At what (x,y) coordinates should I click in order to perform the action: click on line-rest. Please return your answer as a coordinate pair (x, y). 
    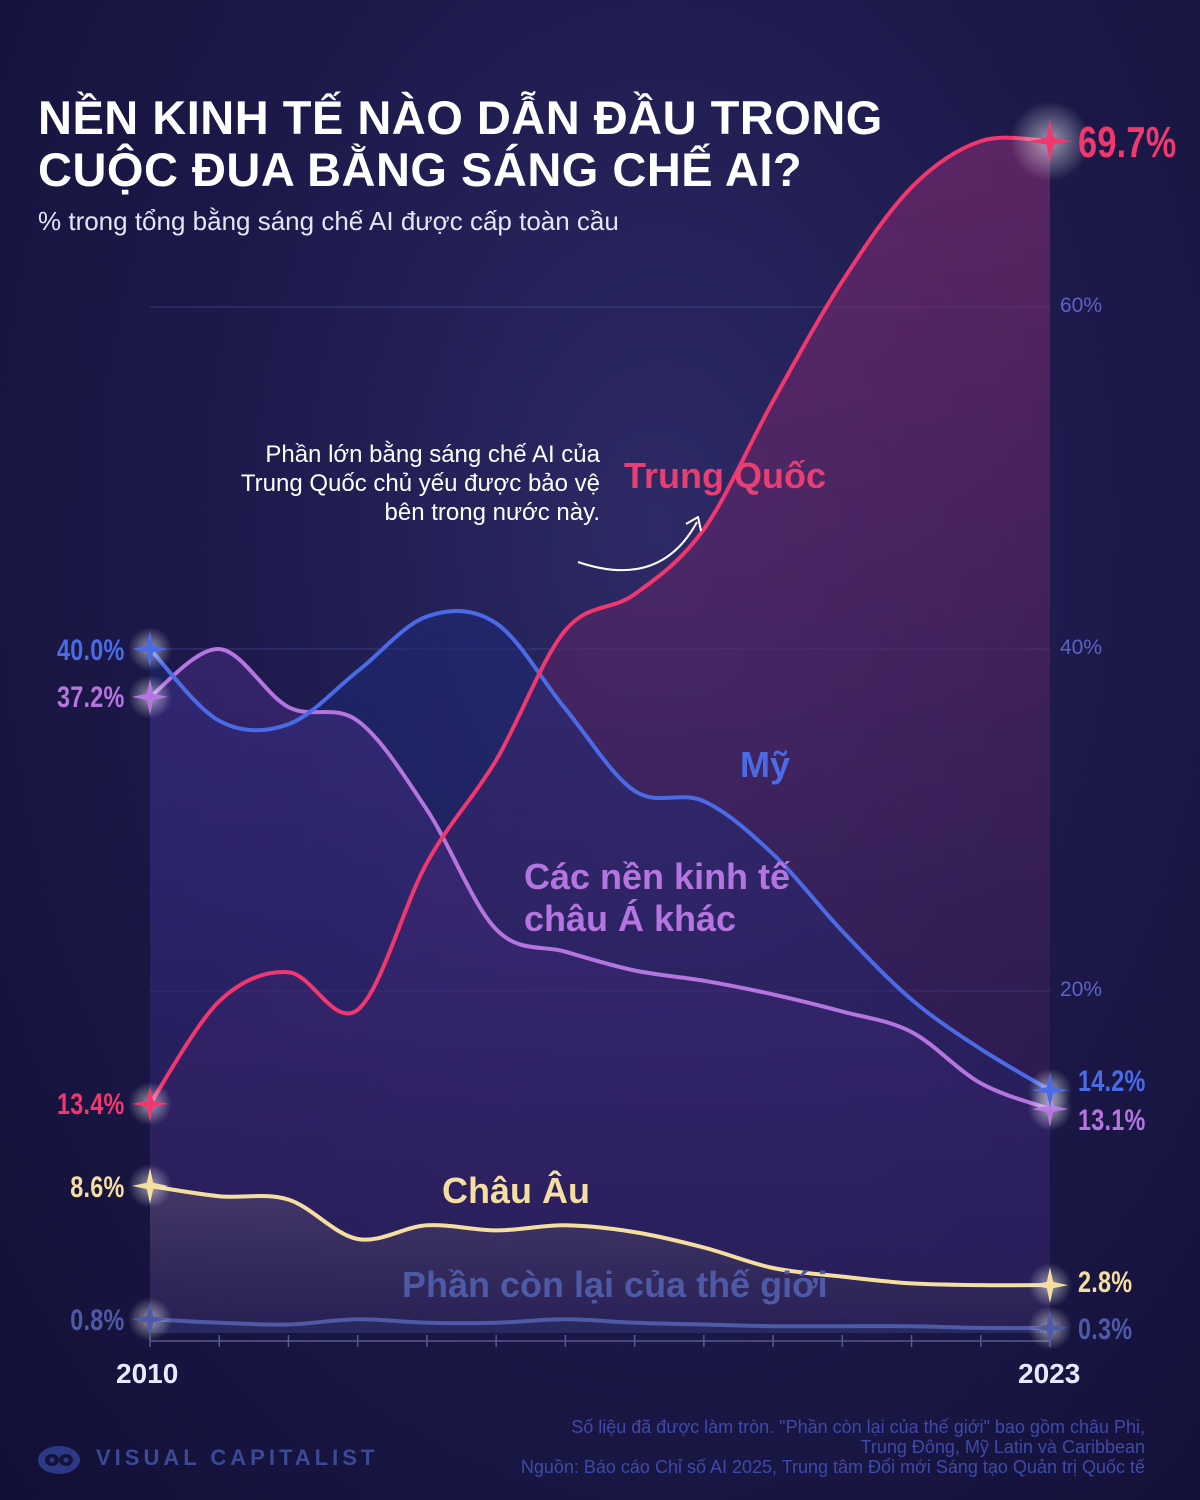
    Looking at the image, I should click on (600, 1324).